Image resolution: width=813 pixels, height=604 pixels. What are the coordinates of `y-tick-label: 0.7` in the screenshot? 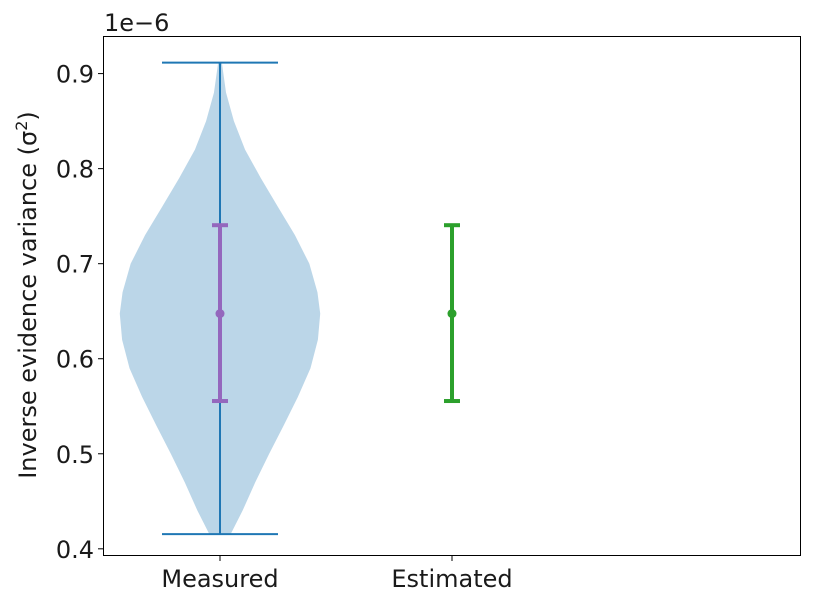 It's located at (75, 265).